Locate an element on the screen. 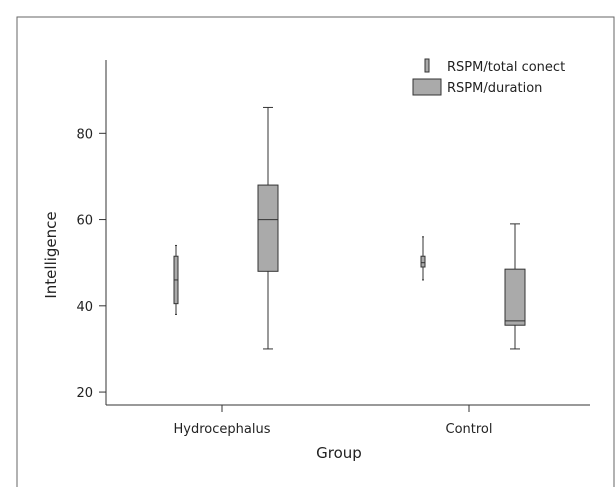  legend-swatch-wide is located at coordinates (427, 87).